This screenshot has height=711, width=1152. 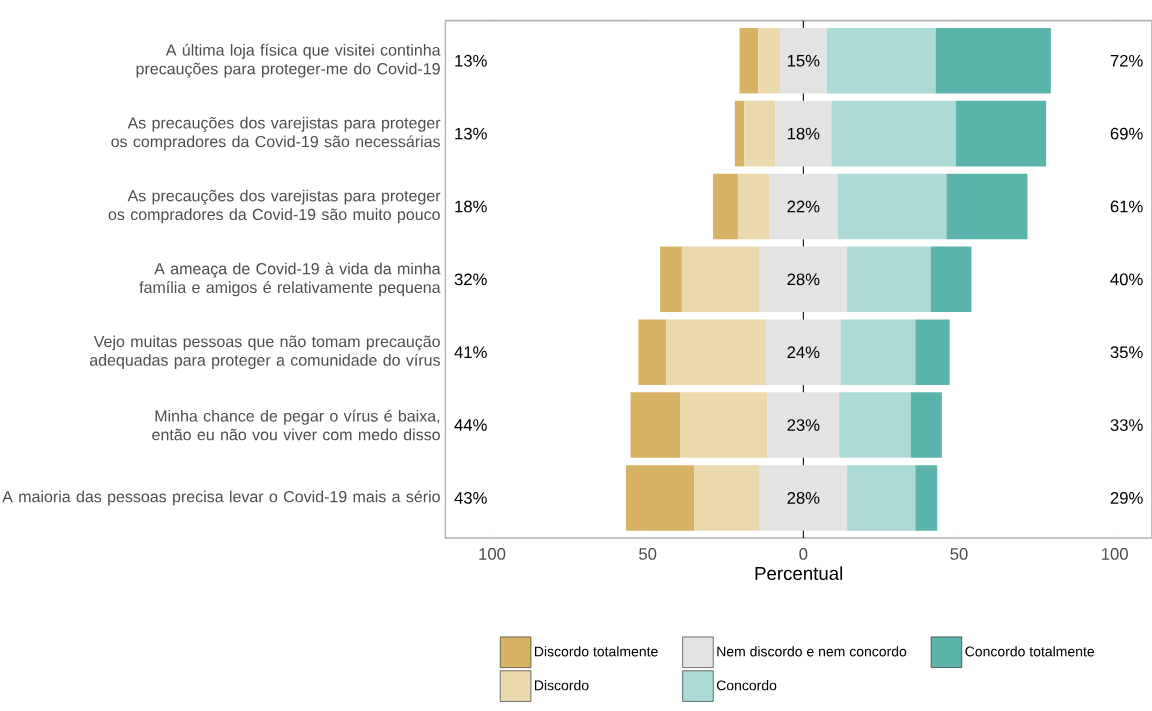 What do you see at coordinates (1030, 651) in the screenshot?
I see `legend-label: Concordo totalmente` at bounding box center [1030, 651].